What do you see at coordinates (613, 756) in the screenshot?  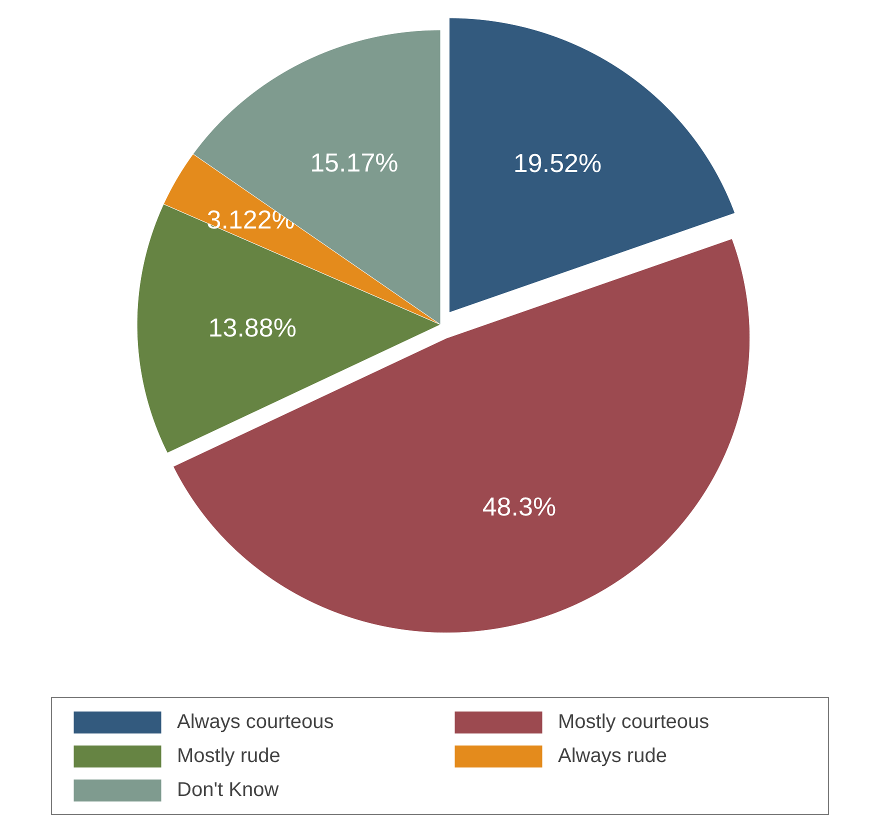 I see `legend-label: Always rude` at bounding box center [613, 756].